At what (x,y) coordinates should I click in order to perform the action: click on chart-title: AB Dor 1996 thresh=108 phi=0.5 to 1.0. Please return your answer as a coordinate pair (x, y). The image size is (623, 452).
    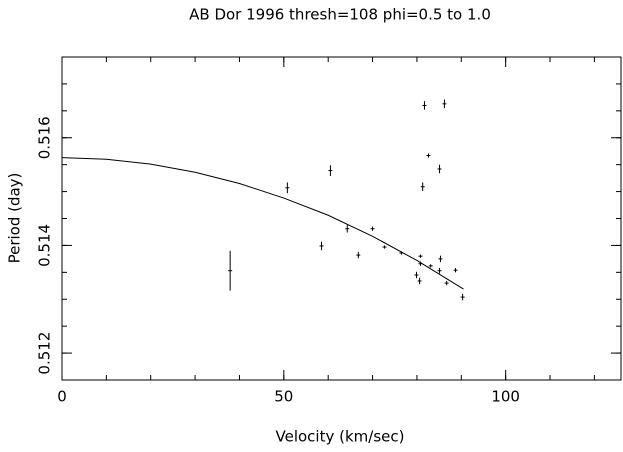
    Looking at the image, I should click on (340, 15).